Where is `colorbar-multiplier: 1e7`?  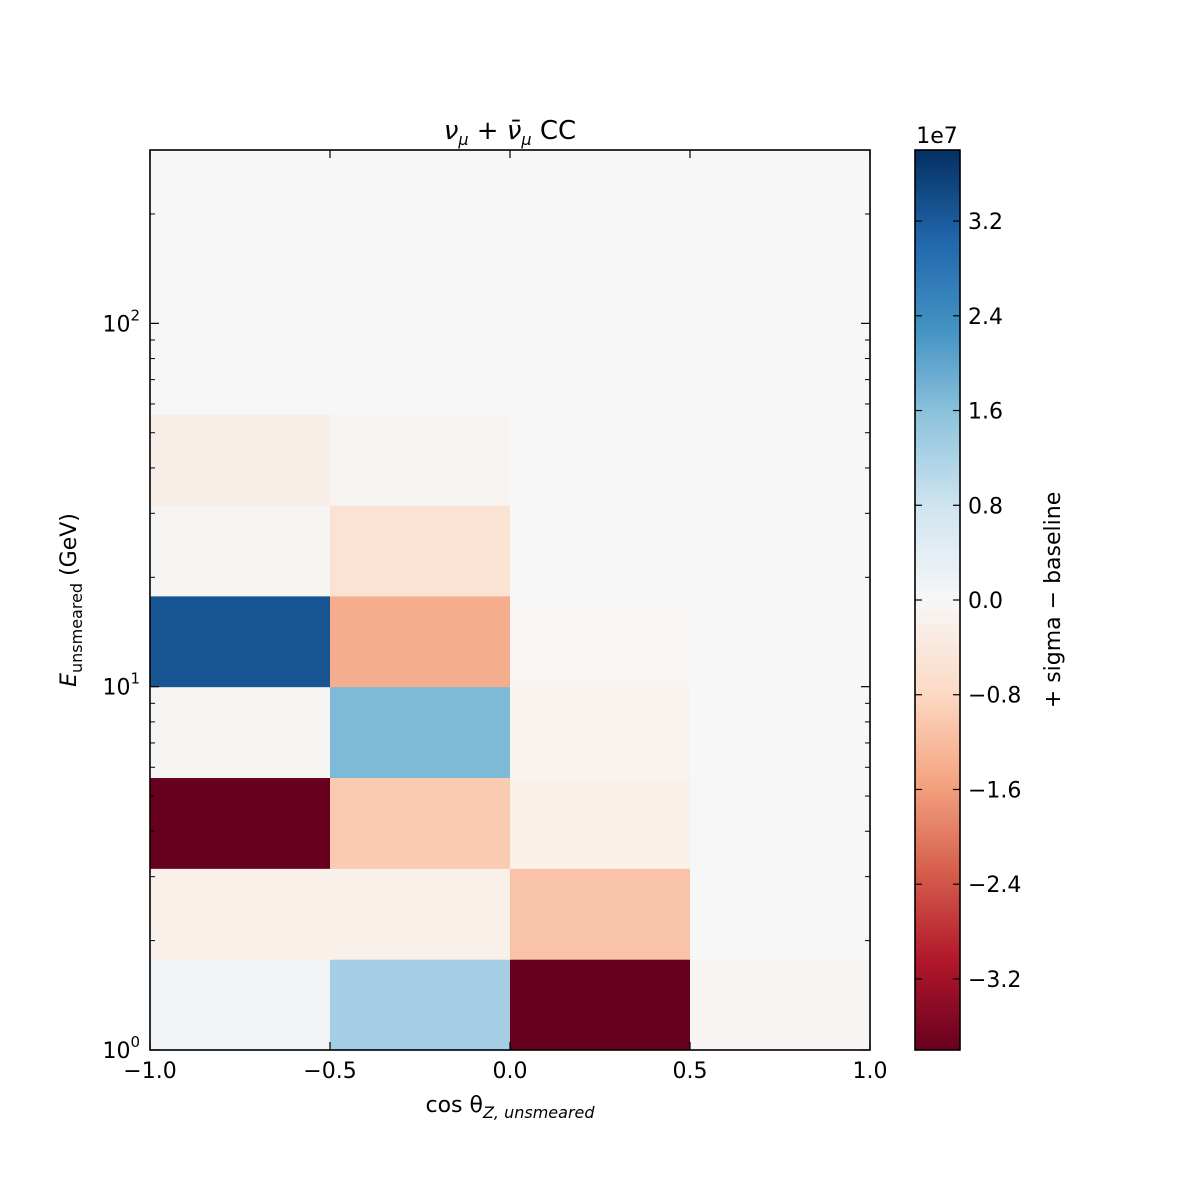 colorbar-multiplier: 1e7 is located at coordinates (937, 136).